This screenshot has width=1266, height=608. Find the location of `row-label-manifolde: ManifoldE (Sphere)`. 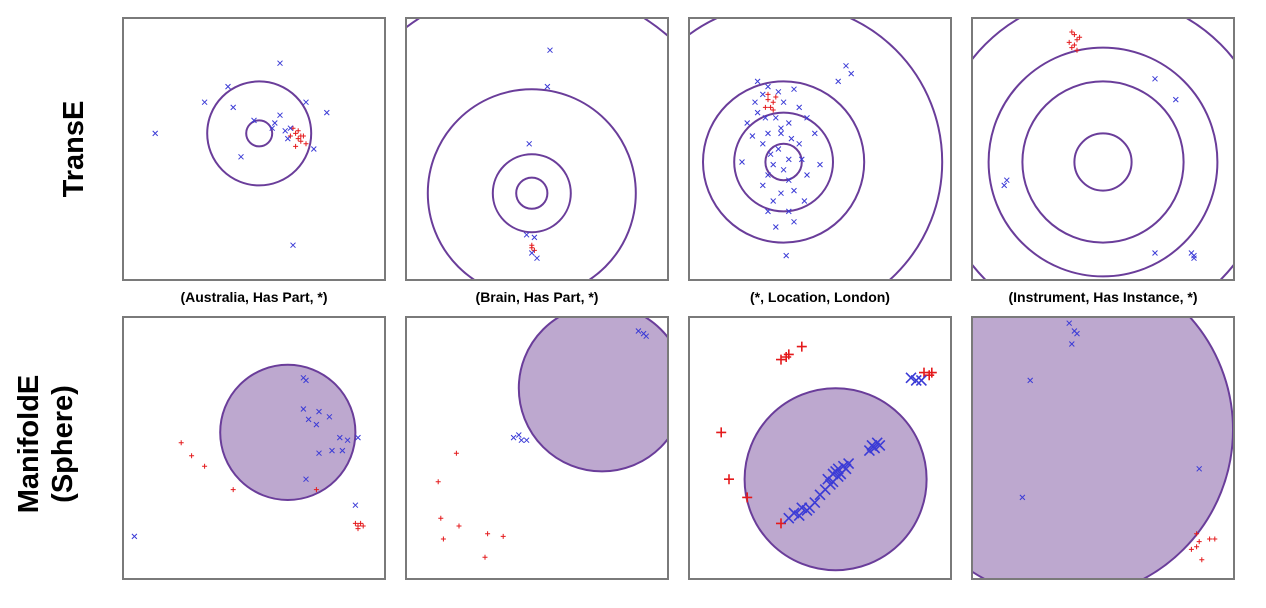

row-label-manifolde: ManifoldE (Sphere) is located at coordinates (46, 444).